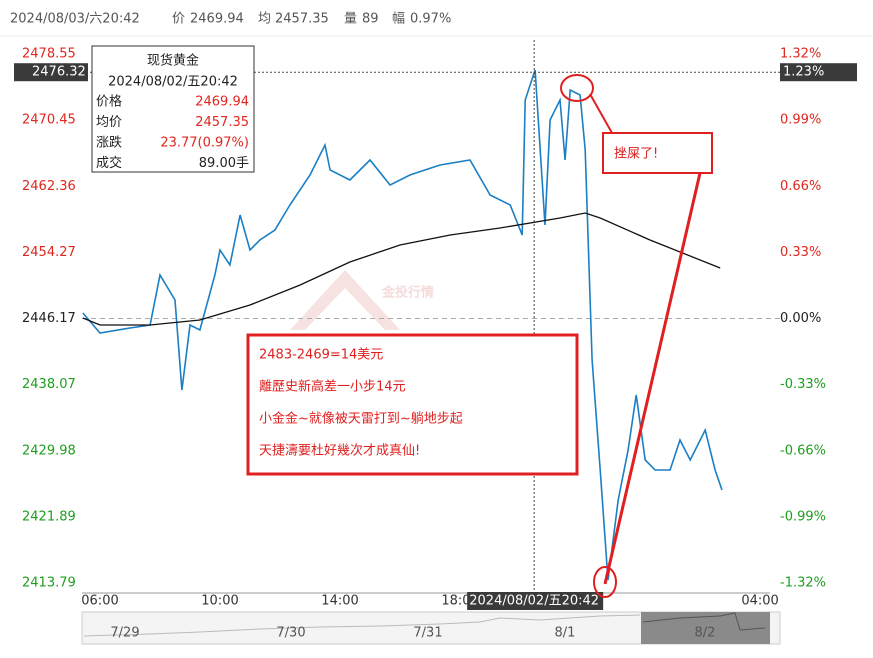 This screenshot has width=873, height=658. Describe the element at coordinates (173, 61) in the screenshot. I see `tooltip-title: 现货黄金` at that location.